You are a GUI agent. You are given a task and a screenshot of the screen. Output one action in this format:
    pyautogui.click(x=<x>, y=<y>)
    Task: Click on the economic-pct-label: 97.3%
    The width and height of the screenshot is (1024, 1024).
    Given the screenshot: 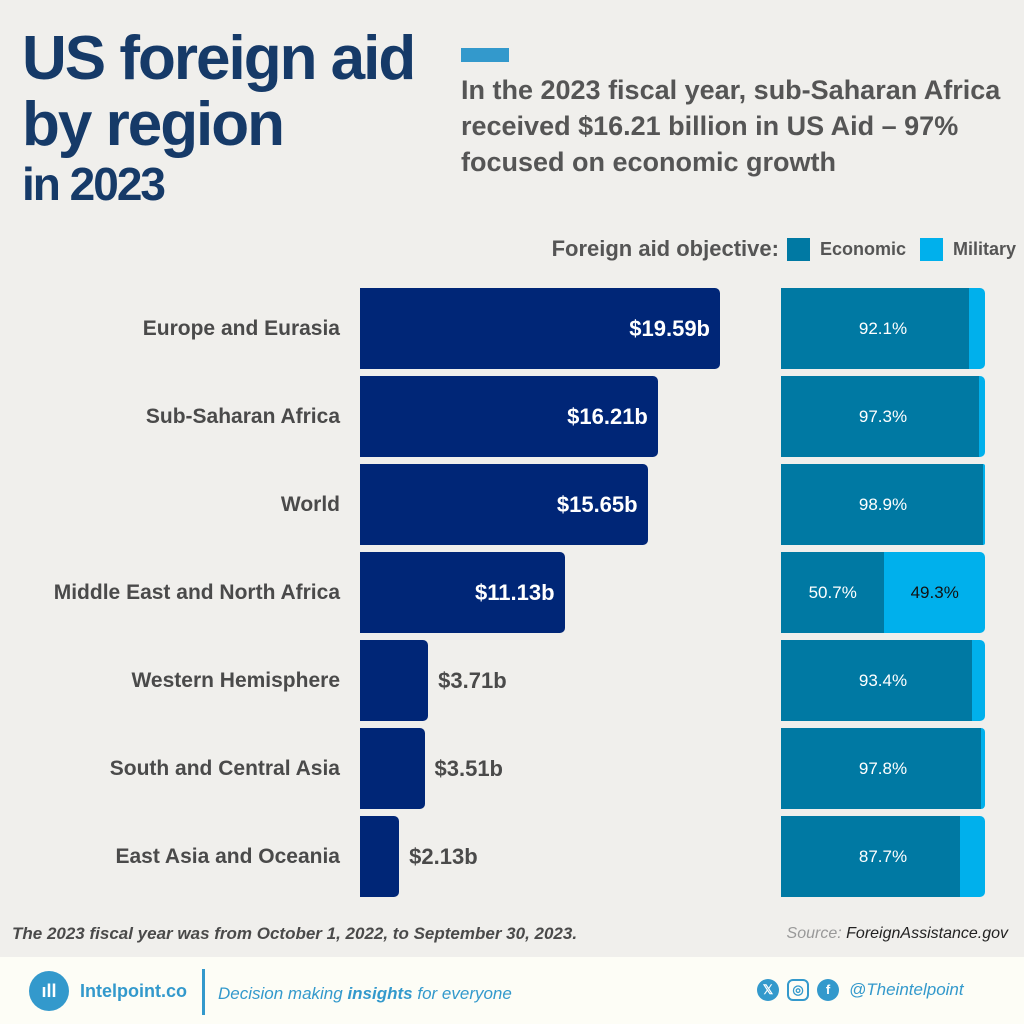 What is the action you would take?
    pyautogui.click(x=883, y=416)
    